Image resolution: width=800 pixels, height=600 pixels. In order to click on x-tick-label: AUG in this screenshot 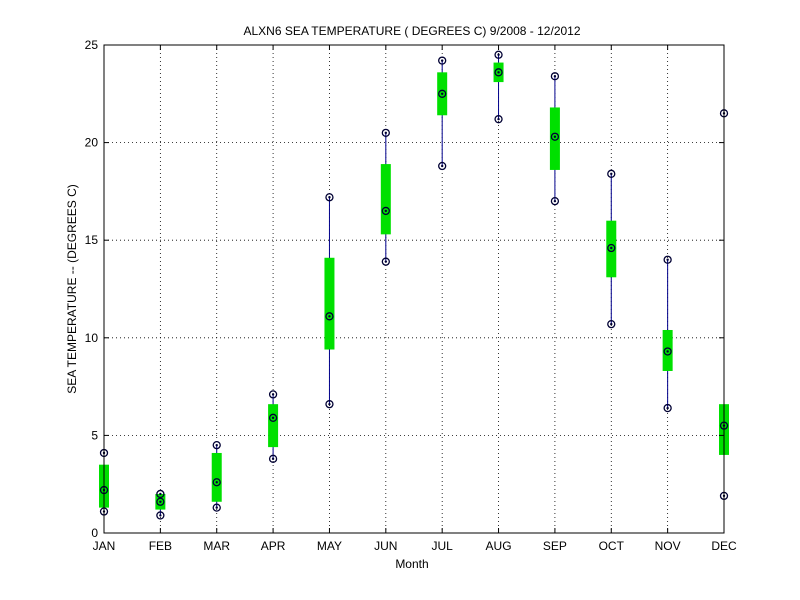, I will do `click(499, 546)`.